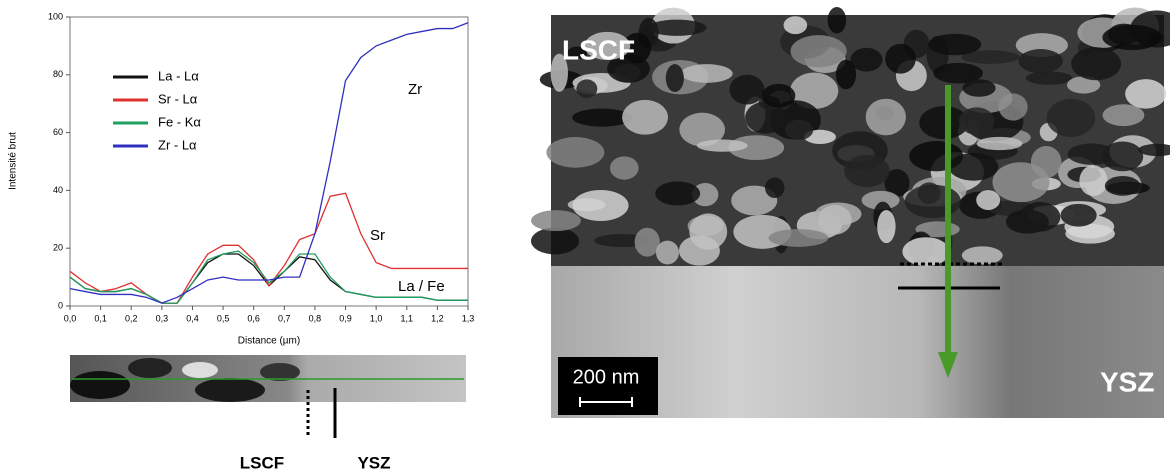 The width and height of the screenshot is (1170, 476). What do you see at coordinates (376, 318) in the screenshot?
I see `x-tick-label: 1,0` at bounding box center [376, 318].